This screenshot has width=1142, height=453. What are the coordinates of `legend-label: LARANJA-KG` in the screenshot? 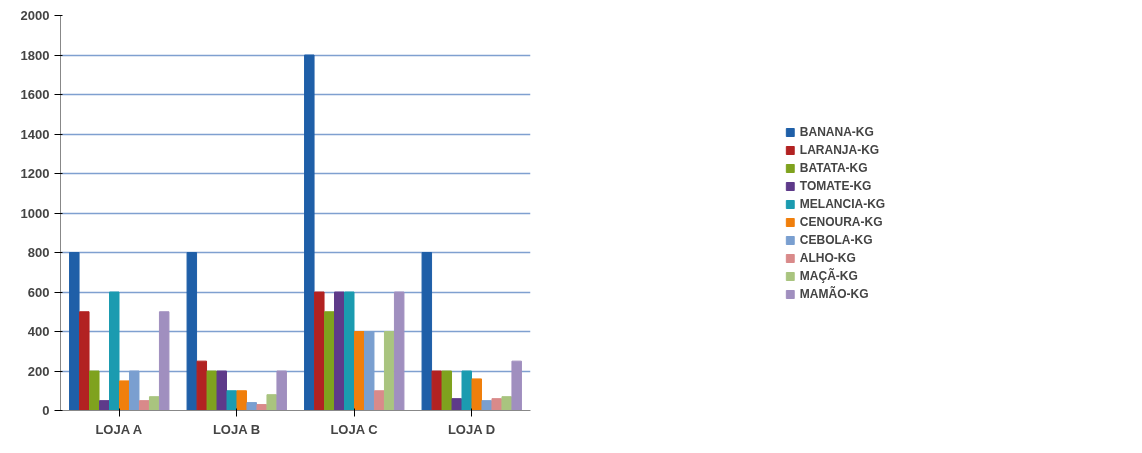 It's located at (839, 149).